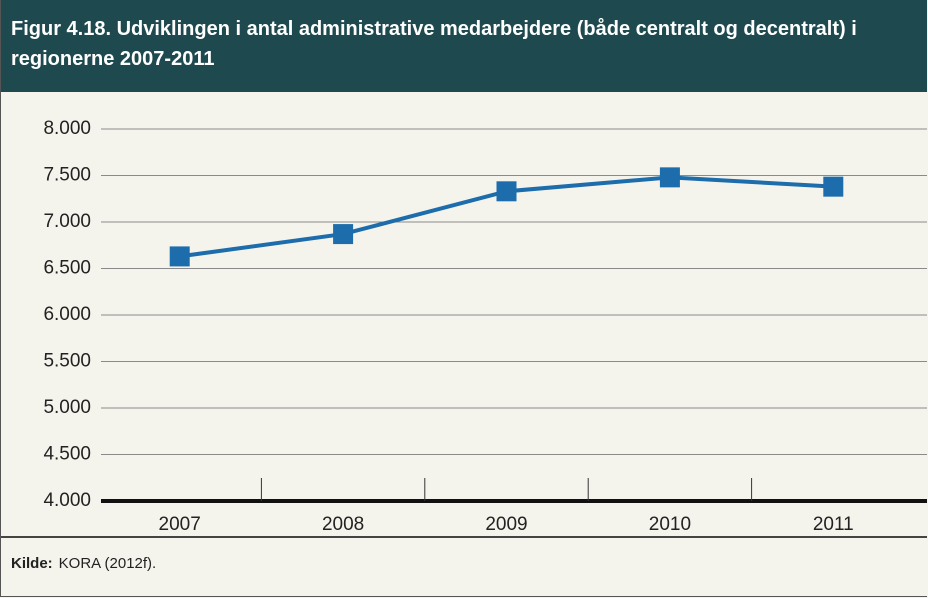 The image size is (928, 598). What do you see at coordinates (67, 500) in the screenshot?
I see `y-tick-label: 4.000` at bounding box center [67, 500].